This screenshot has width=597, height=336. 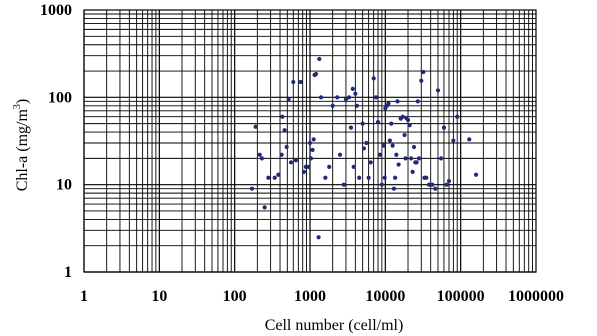 What do you see at coordinates (310, 296) in the screenshot?
I see `x-tick-label: 1000` at bounding box center [310, 296].